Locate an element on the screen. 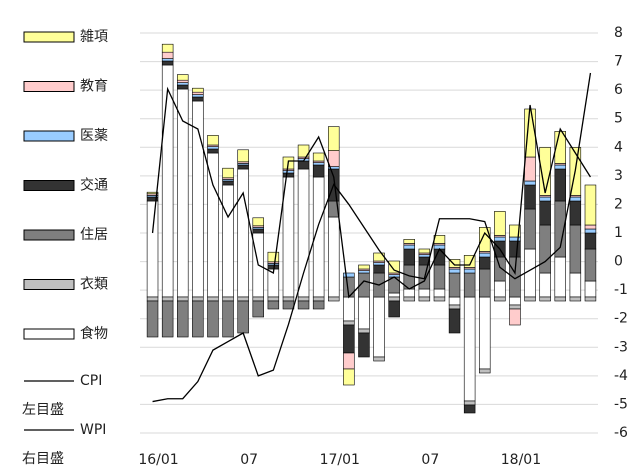  axis-note: 右目盛 is located at coordinates (43, 459).